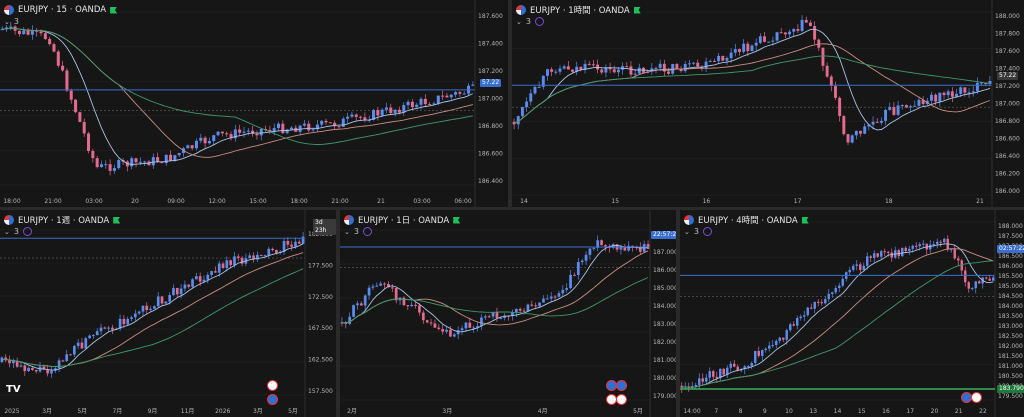 This screenshot has height=417, width=1024. What do you see at coordinates (462, 201) in the screenshot?
I see `x-axis-tick: 06:00` at bounding box center [462, 201].